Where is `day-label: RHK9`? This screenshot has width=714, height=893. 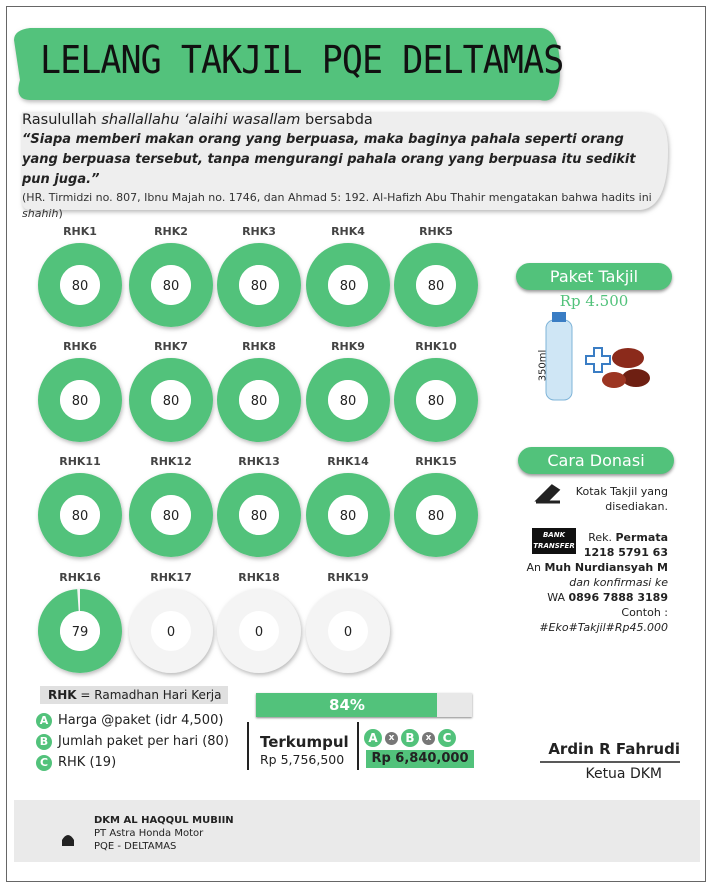 day-label: RHK9 is located at coordinates (348, 346).